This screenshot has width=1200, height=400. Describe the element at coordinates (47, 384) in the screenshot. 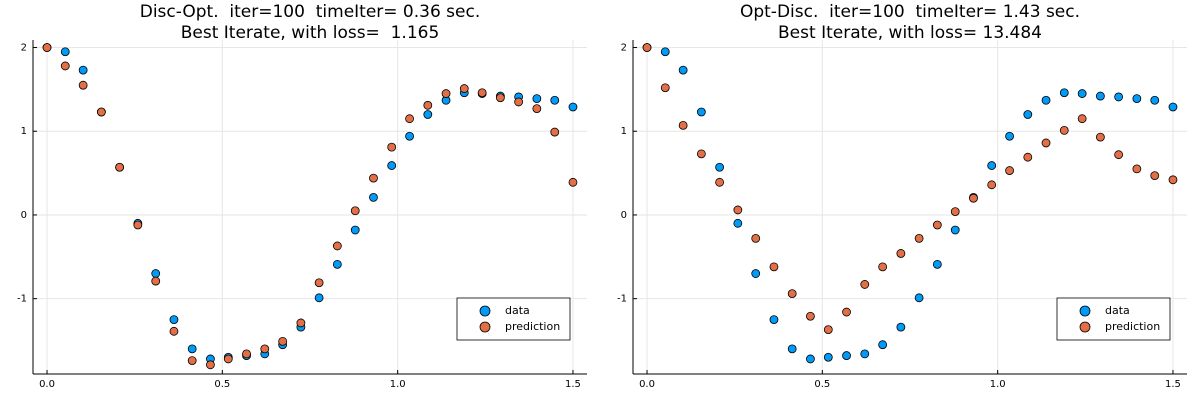

I see `x-tick-label: 0.0` at that location.